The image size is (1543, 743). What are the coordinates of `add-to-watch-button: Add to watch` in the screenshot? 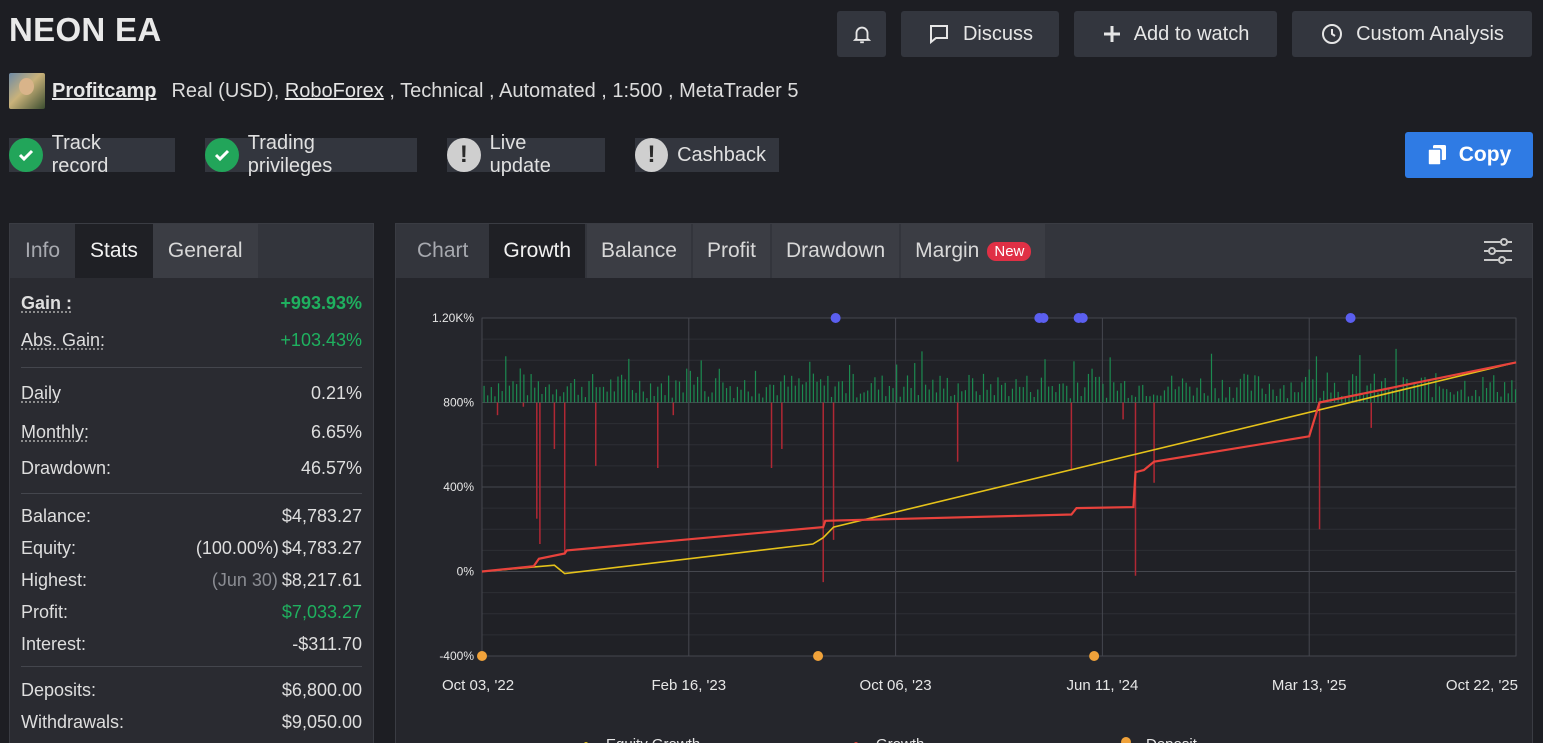 It's located at (1175, 34).